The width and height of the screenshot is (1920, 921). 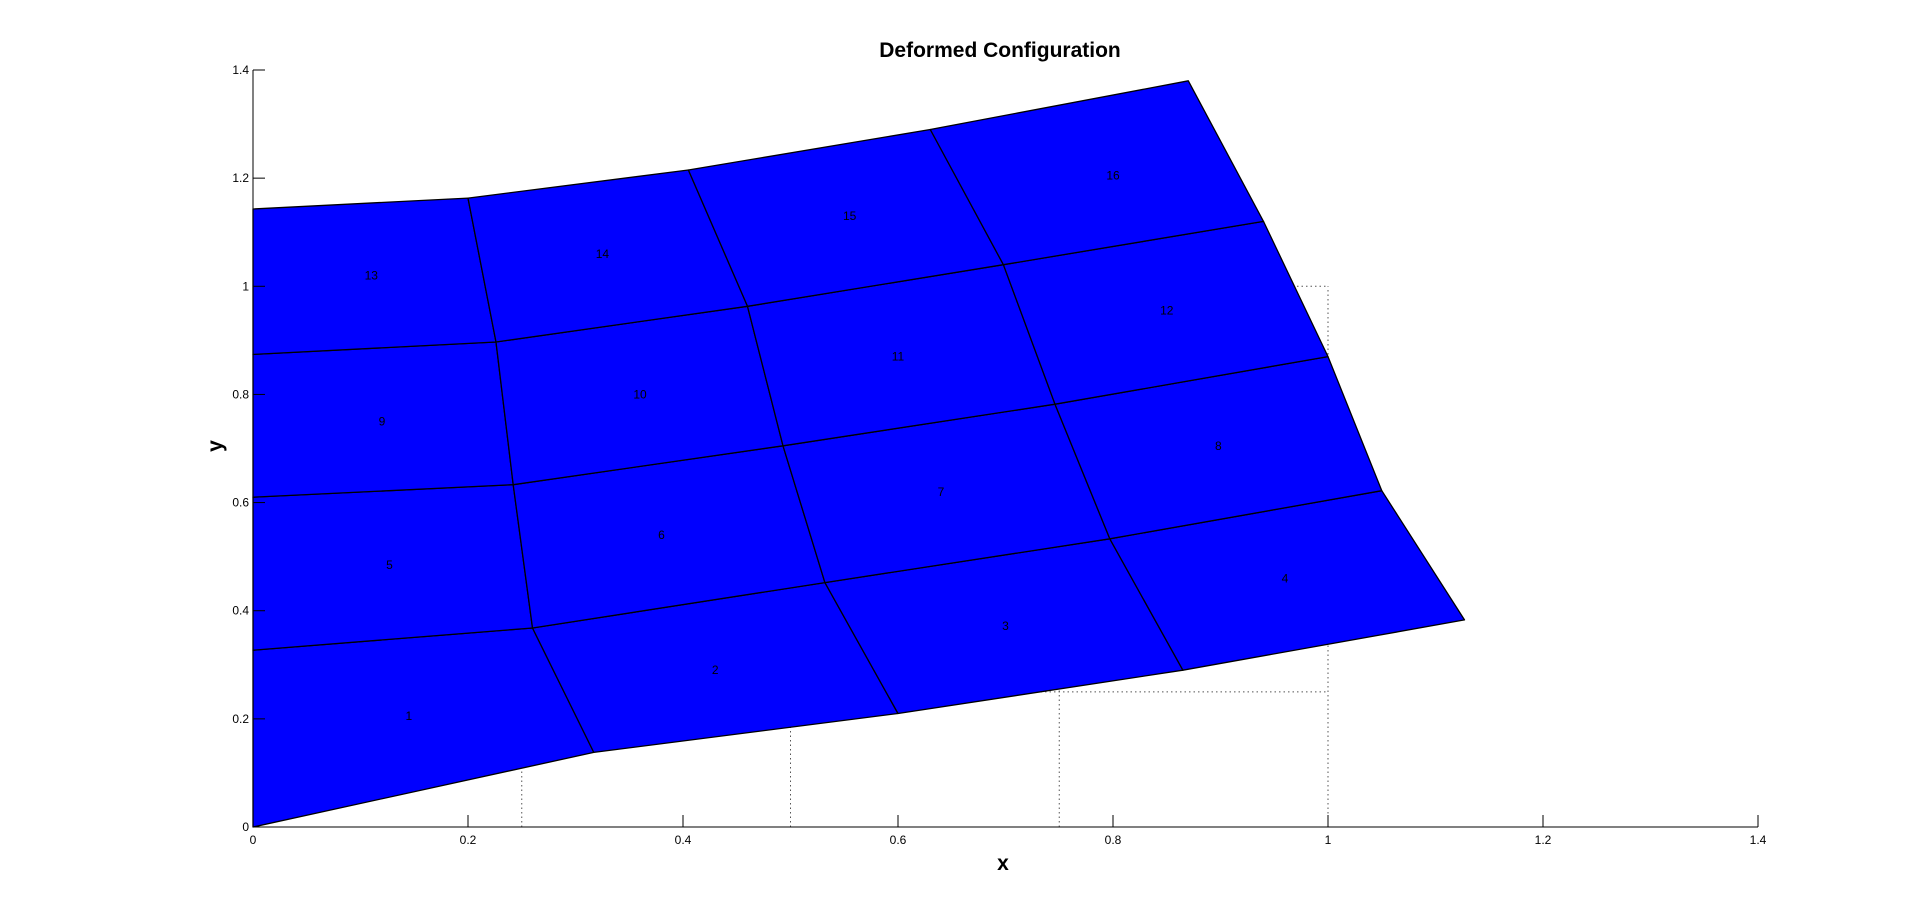 I want to click on element-label-10: 10, so click(x=640, y=394).